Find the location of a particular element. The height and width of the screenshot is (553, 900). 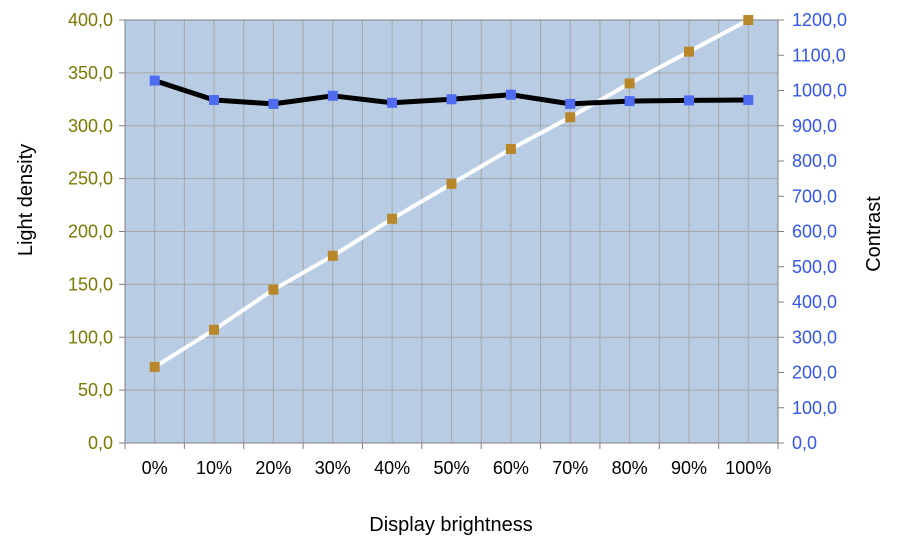

x-tick-label: 80% is located at coordinates (630, 468).